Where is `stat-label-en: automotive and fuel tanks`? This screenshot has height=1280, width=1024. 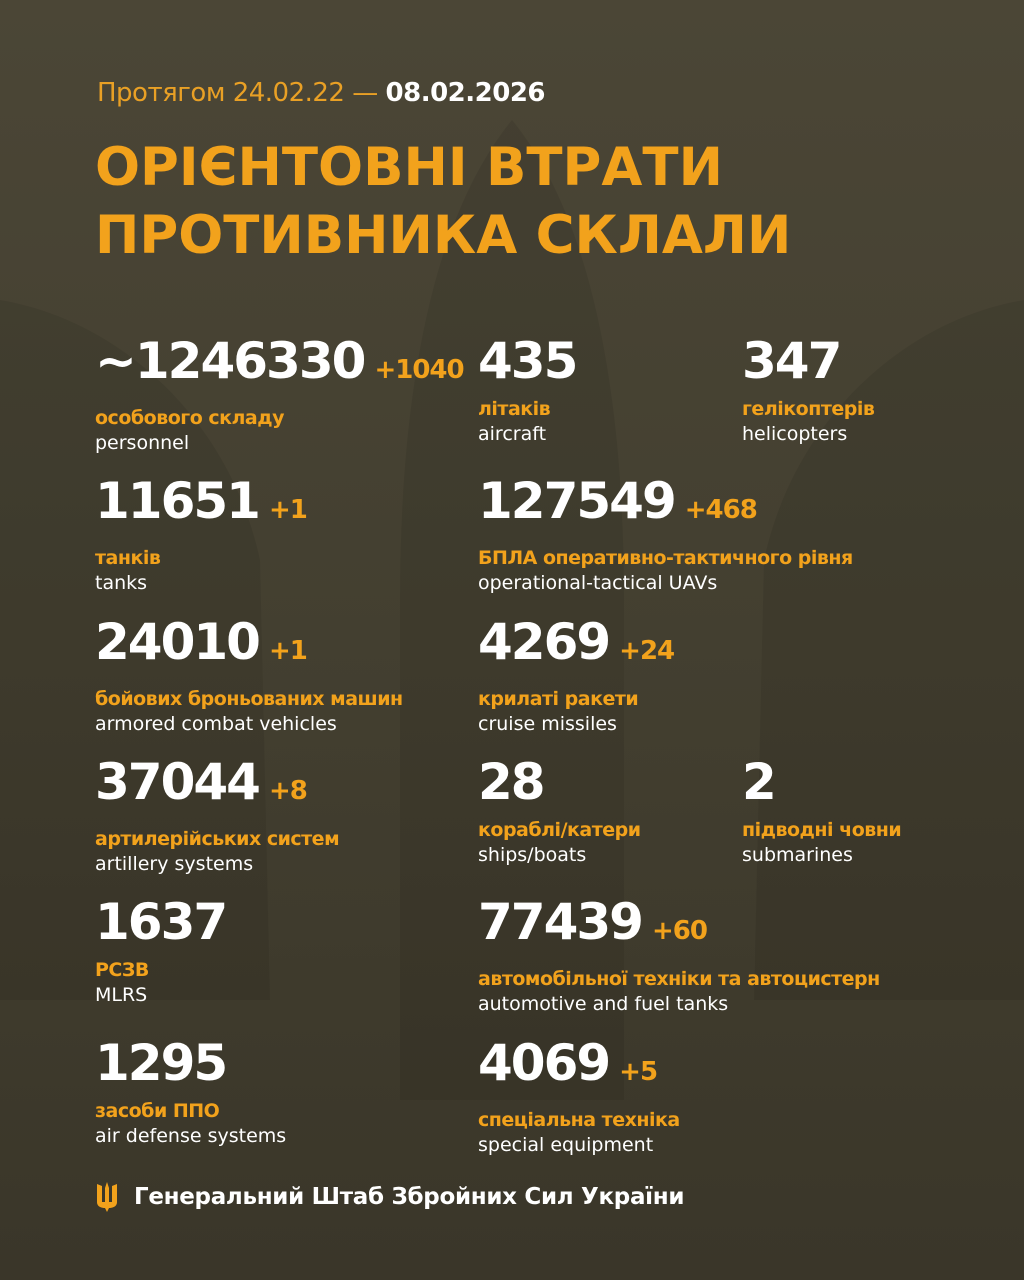
stat-label-en: automotive and fuel tanks is located at coordinates (603, 1004).